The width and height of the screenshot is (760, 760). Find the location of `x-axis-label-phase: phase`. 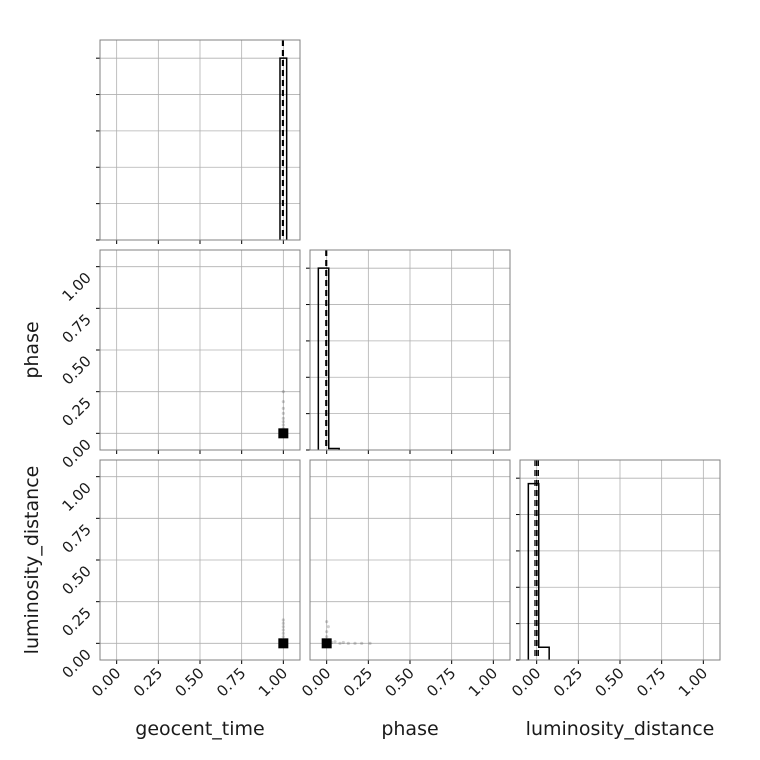

x-axis-label-phase: phase is located at coordinates (409, 729).